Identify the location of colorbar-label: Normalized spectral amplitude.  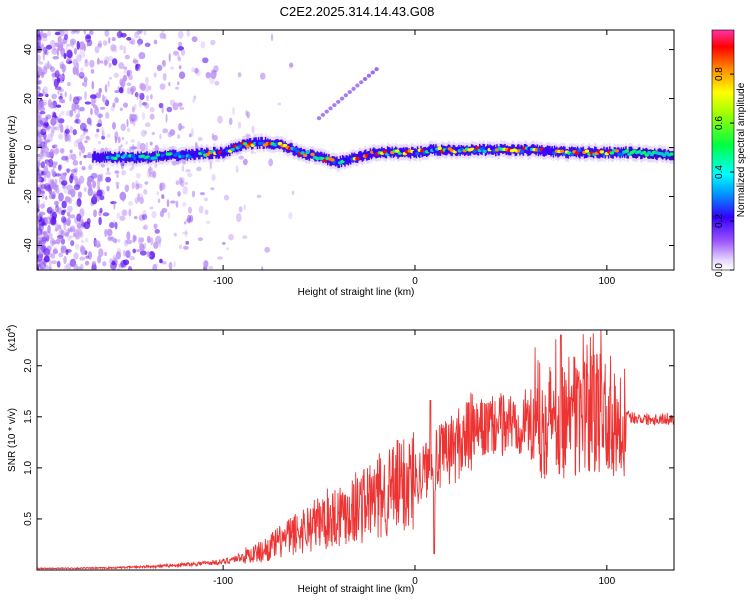
(741, 149).